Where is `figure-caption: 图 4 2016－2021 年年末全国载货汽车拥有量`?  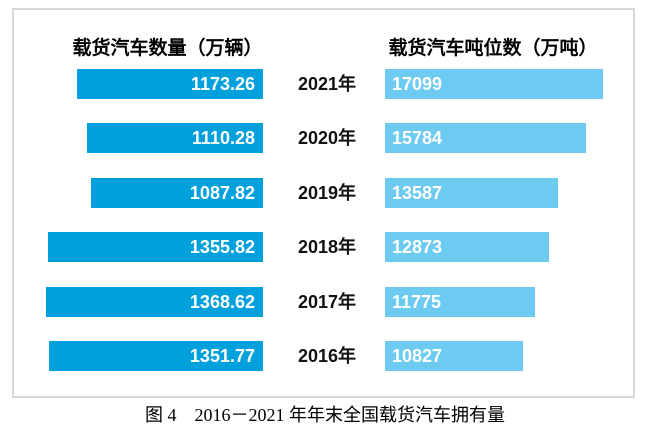
figure-caption: 图 4 2016－2021 年年末全国载货汽车拥有量 is located at coordinates (325, 415).